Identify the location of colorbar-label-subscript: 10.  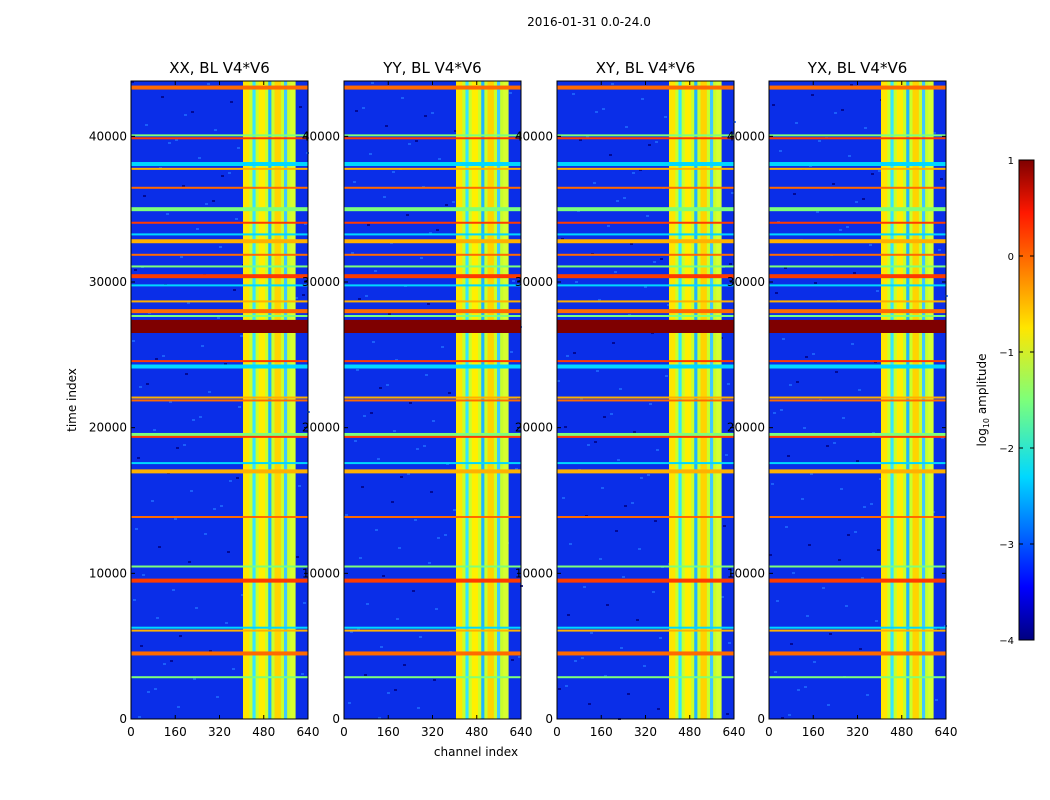
(986, 423).